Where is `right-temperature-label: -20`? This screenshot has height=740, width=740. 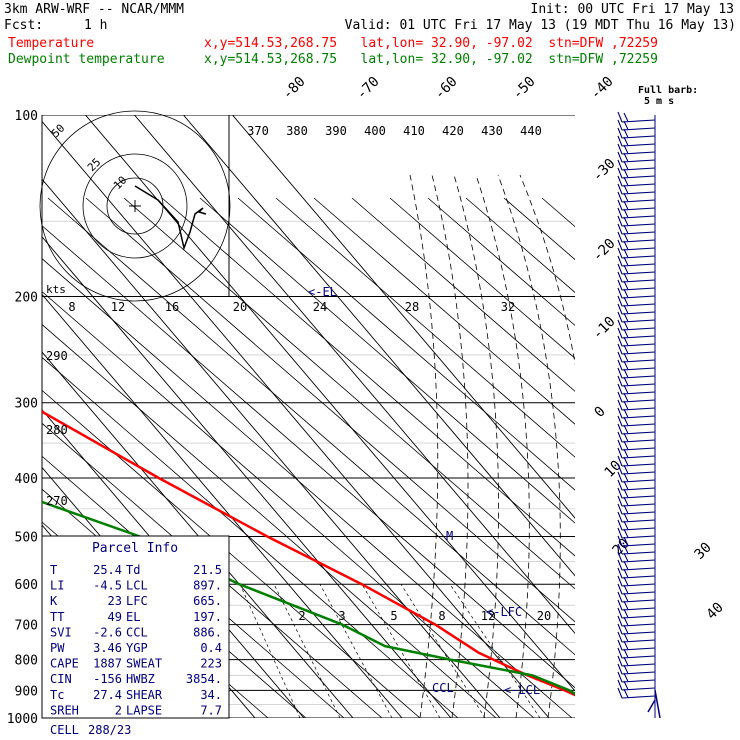
right-temperature-label: -20 is located at coordinates (604, 250).